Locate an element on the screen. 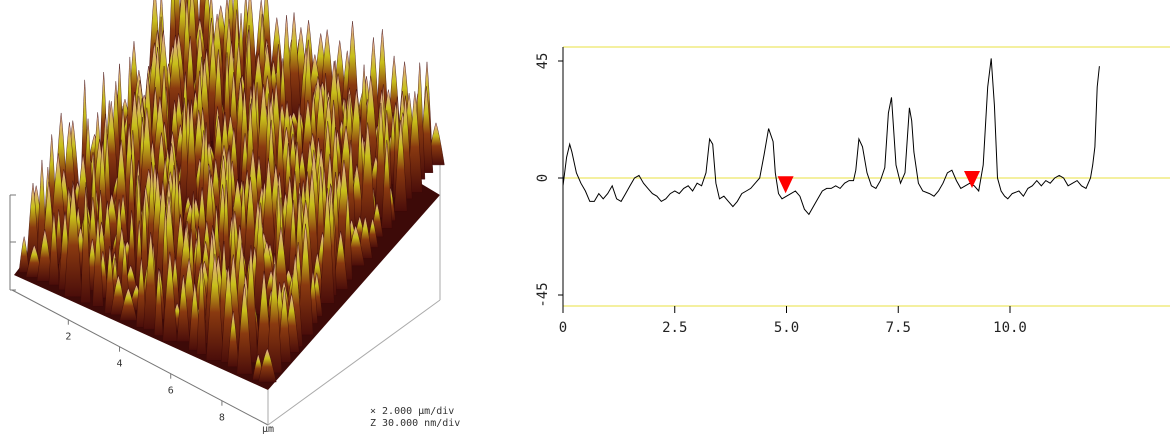 Image resolution: width=1170 pixels, height=435 pixels. surface-x-tick-label: 2 is located at coordinates (68, 337).